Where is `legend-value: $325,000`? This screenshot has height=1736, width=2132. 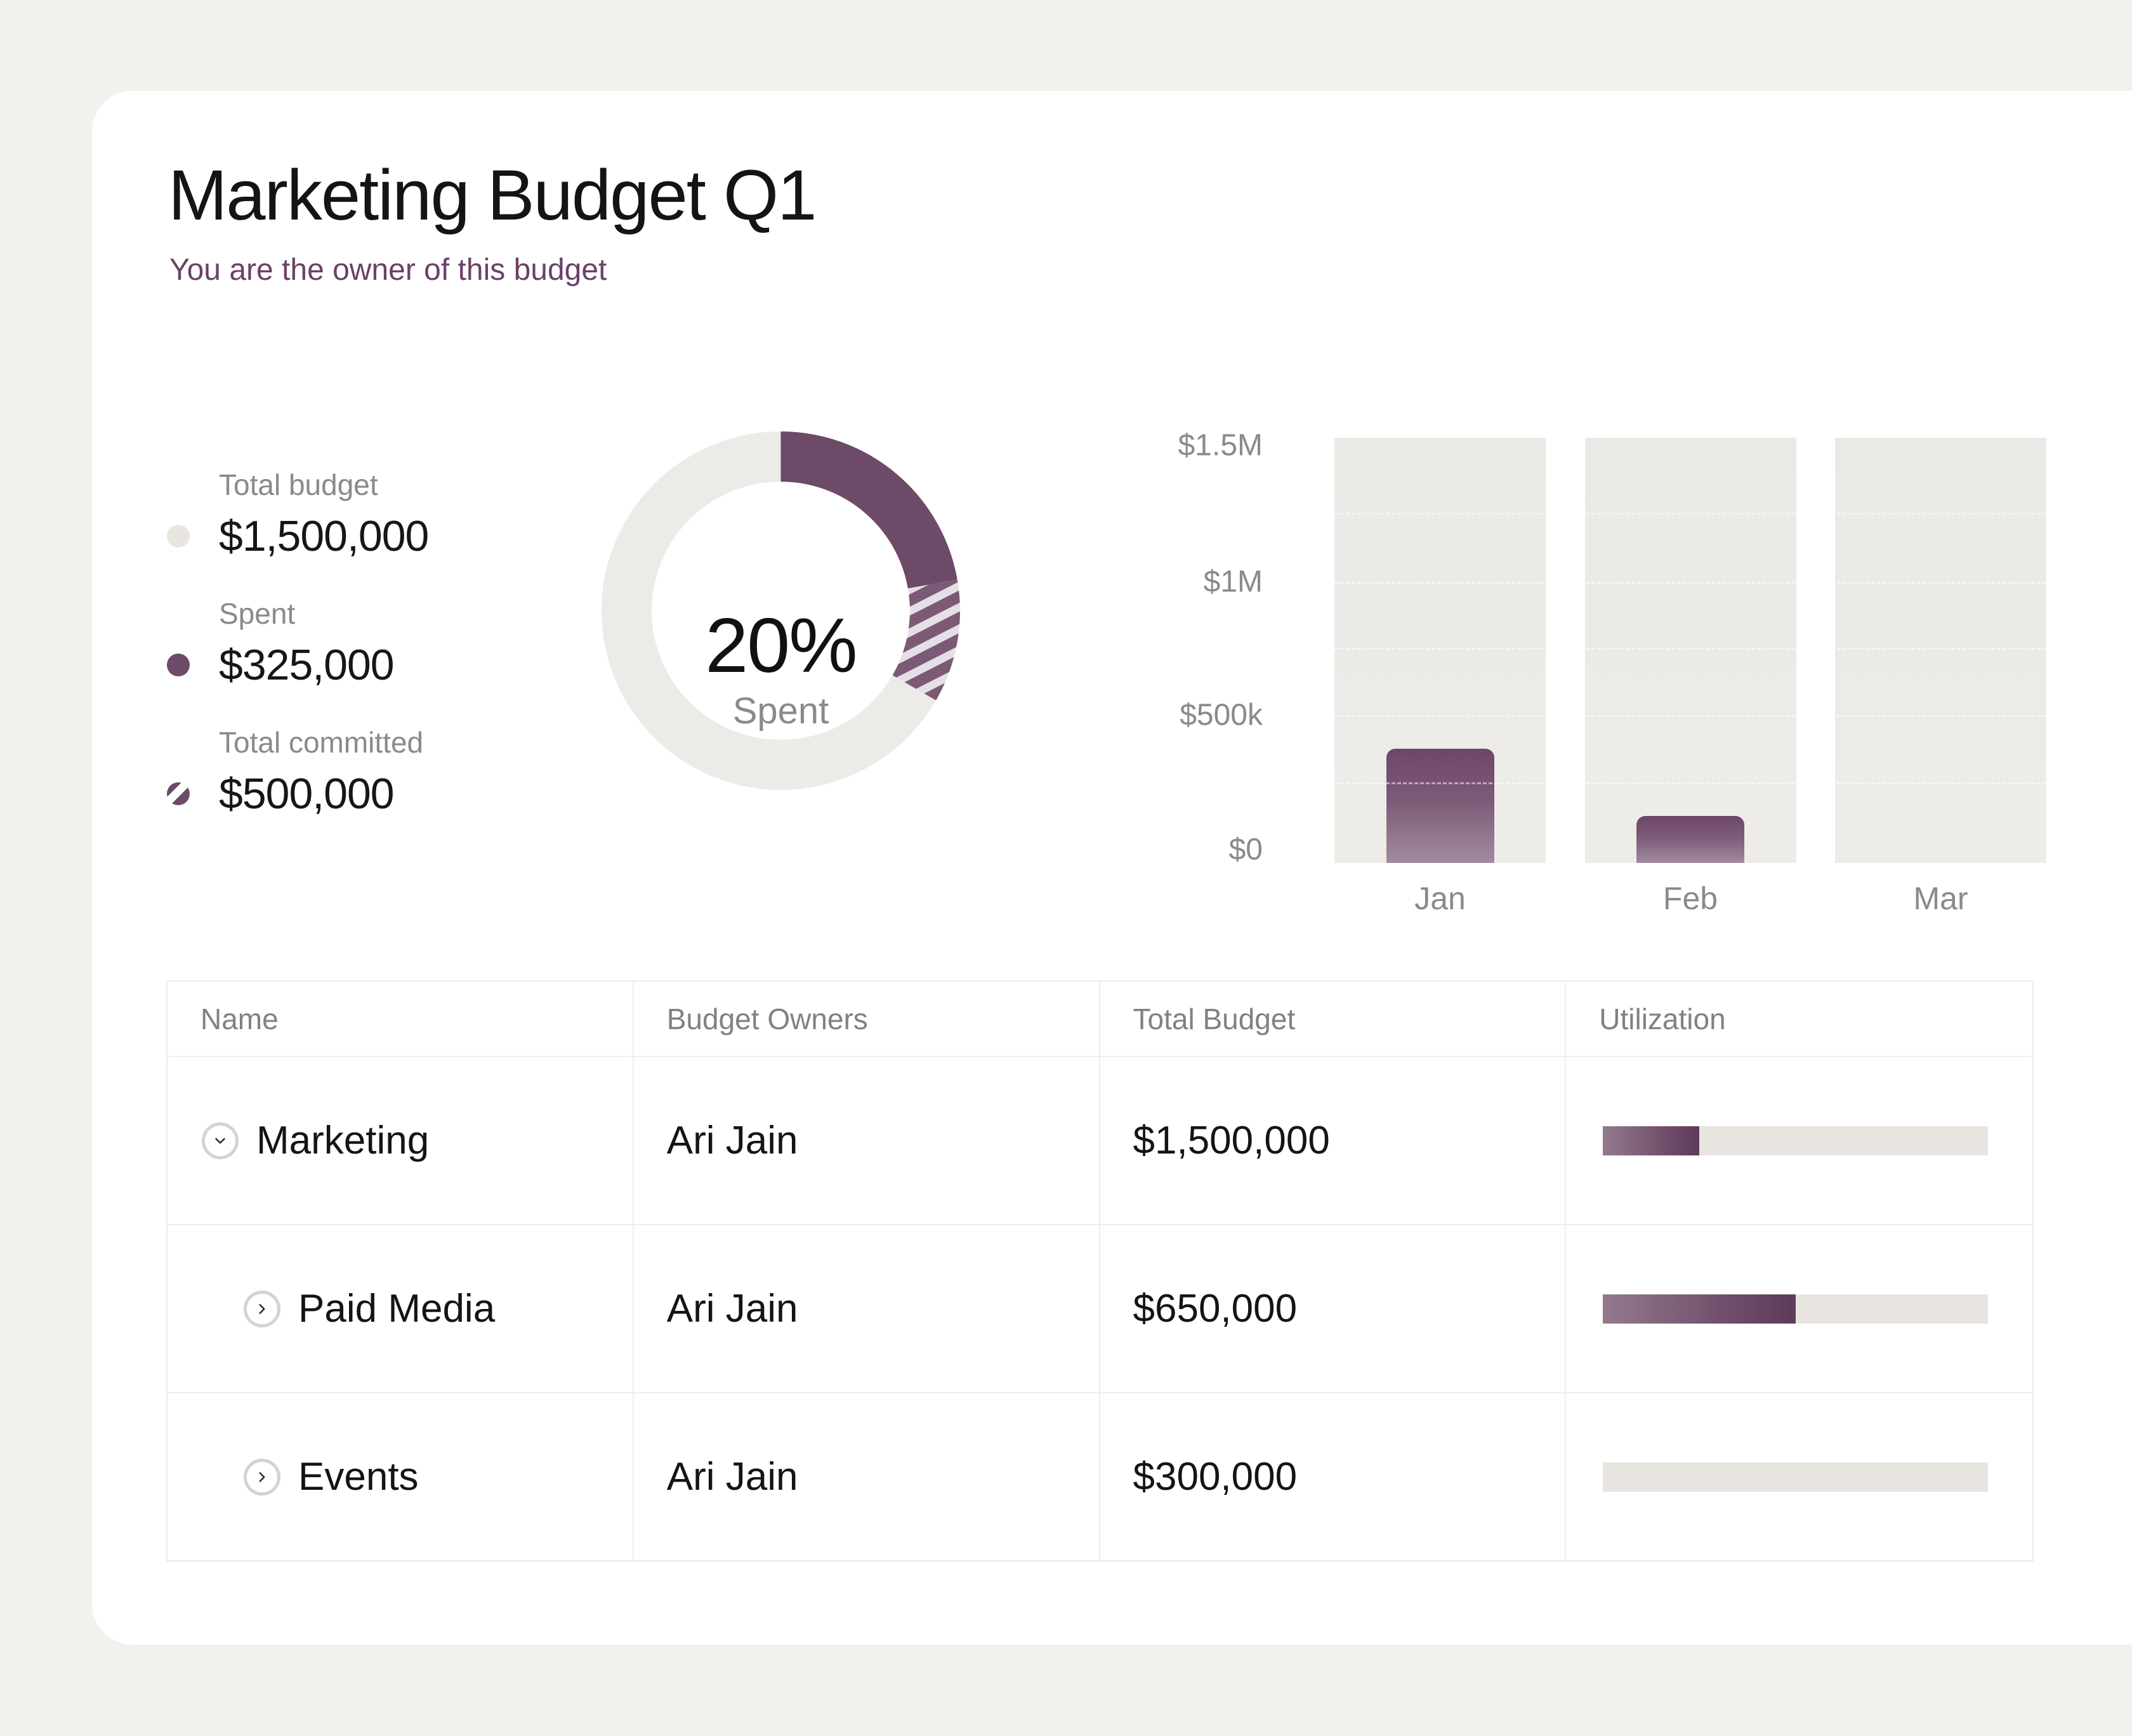 legend-value: $325,000 is located at coordinates (307, 665).